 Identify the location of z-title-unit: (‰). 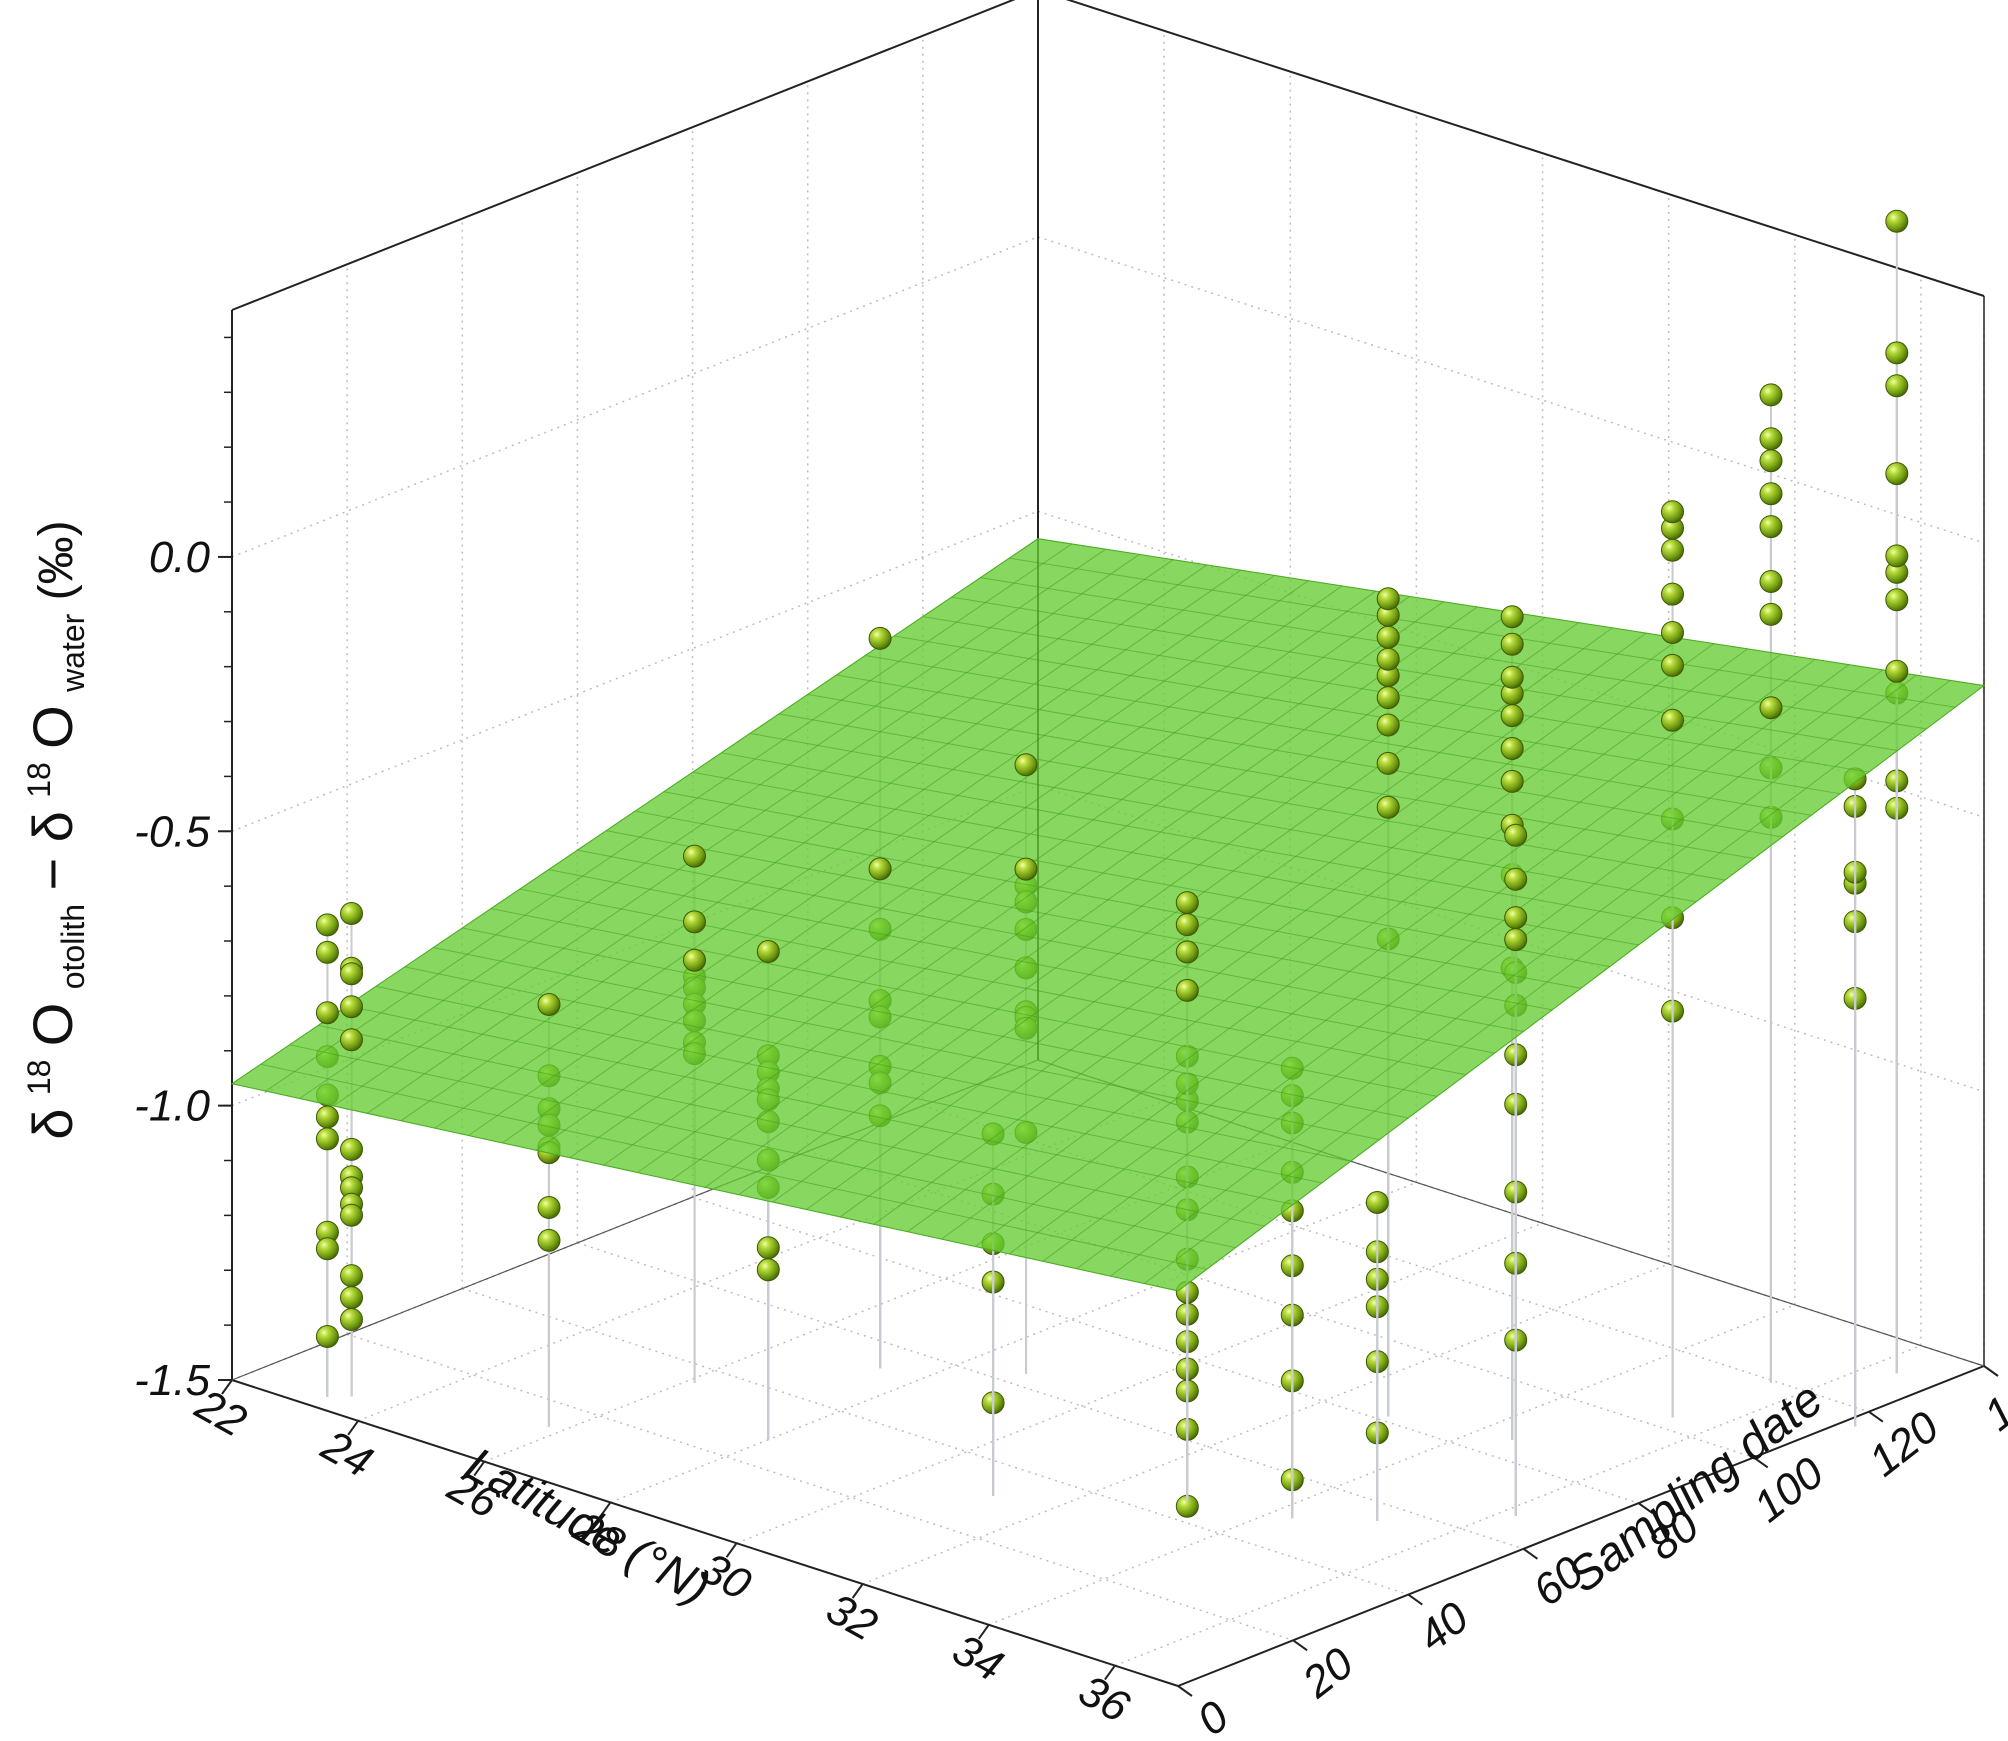
(56, 560).